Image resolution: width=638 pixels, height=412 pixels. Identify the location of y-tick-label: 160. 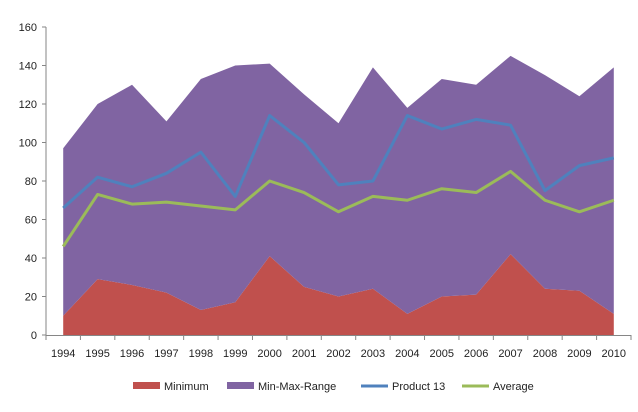
(28, 28).